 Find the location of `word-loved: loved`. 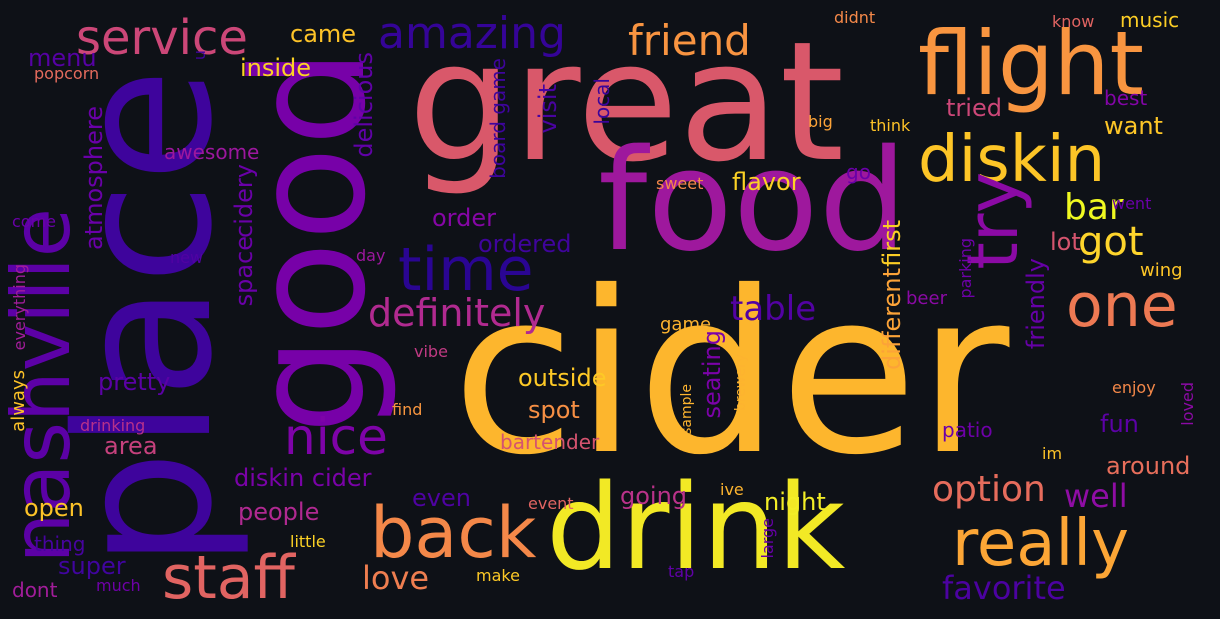

word-loved: loved is located at coordinates (1187, 404).